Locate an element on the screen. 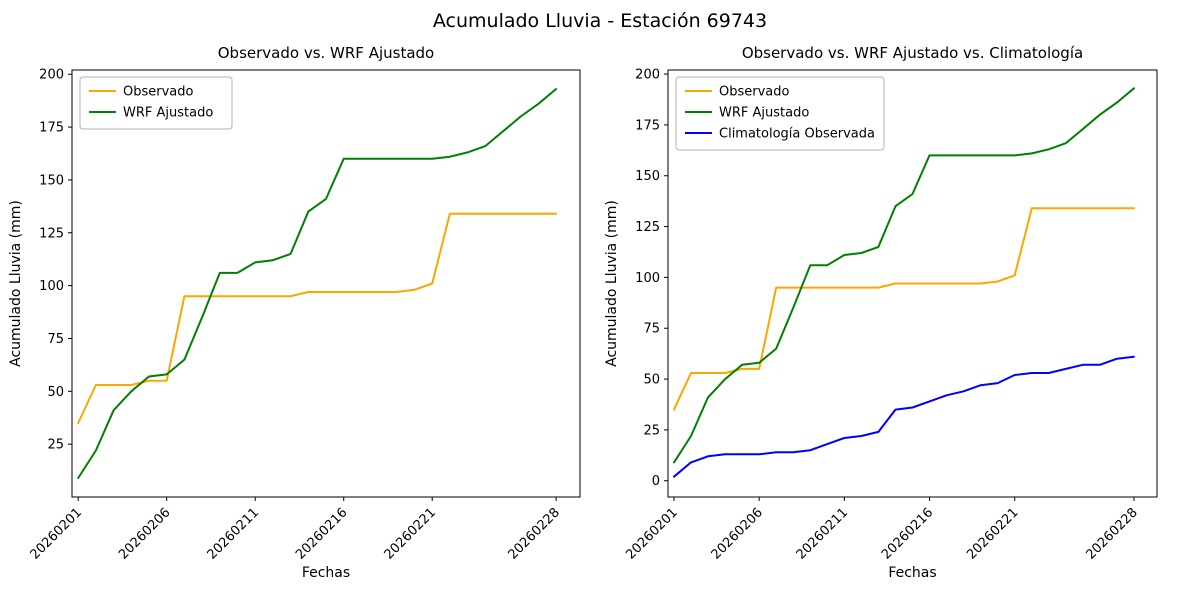  subplot-title: Observado vs. WRF Ajustado is located at coordinates (326, 53).